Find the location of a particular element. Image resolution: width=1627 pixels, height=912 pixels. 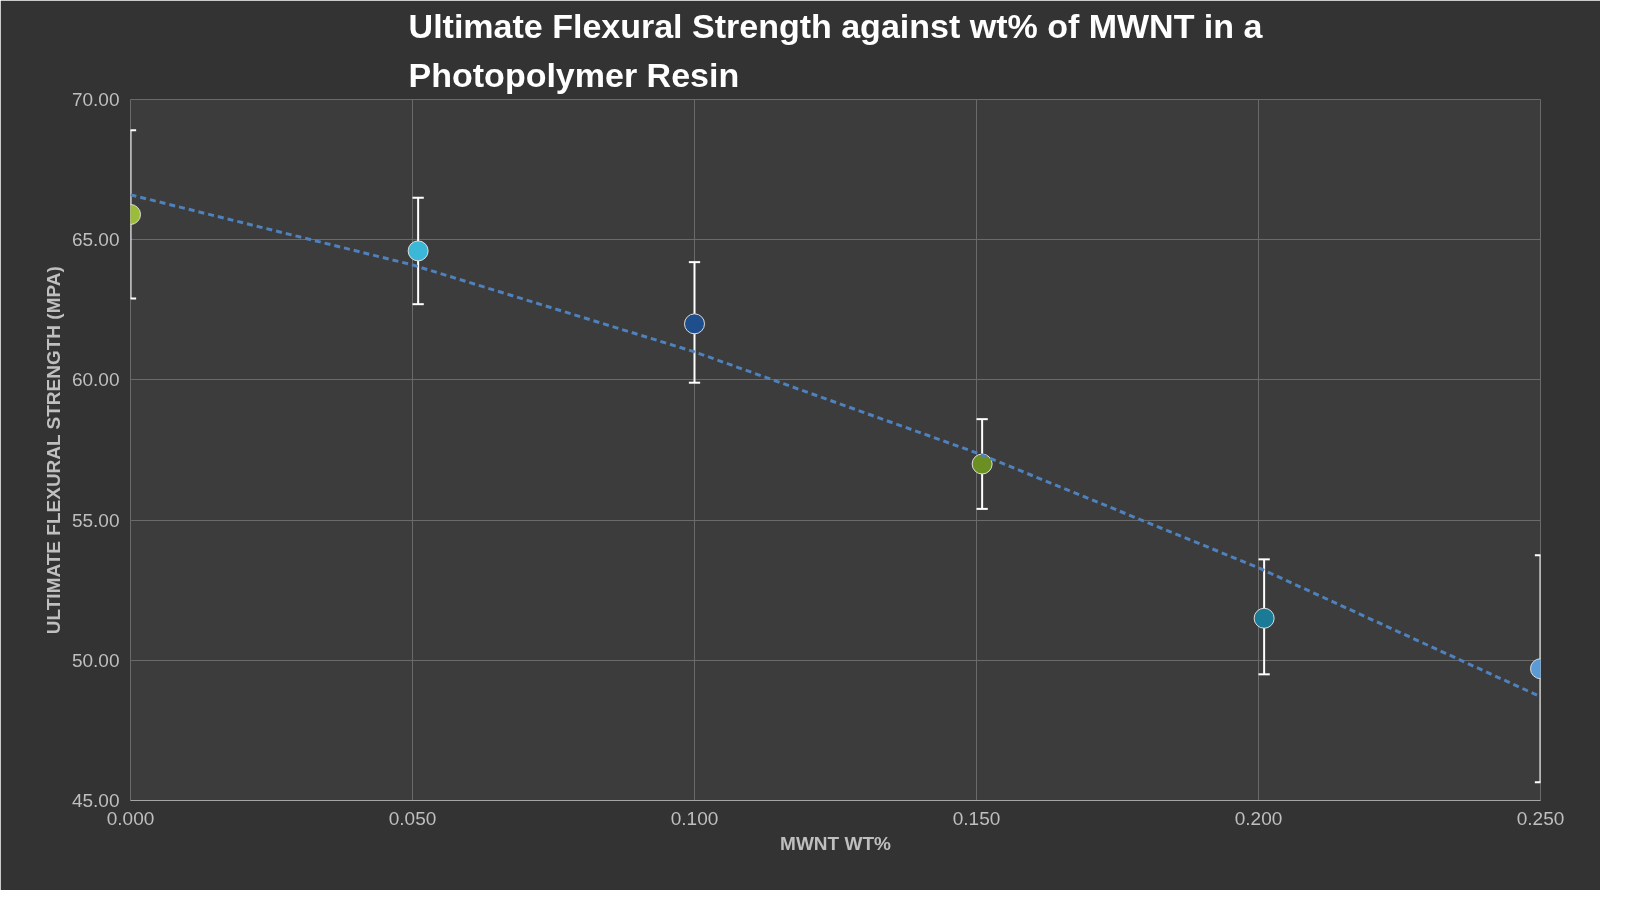

y-tick-label: 55.00 is located at coordinates (95, 520).